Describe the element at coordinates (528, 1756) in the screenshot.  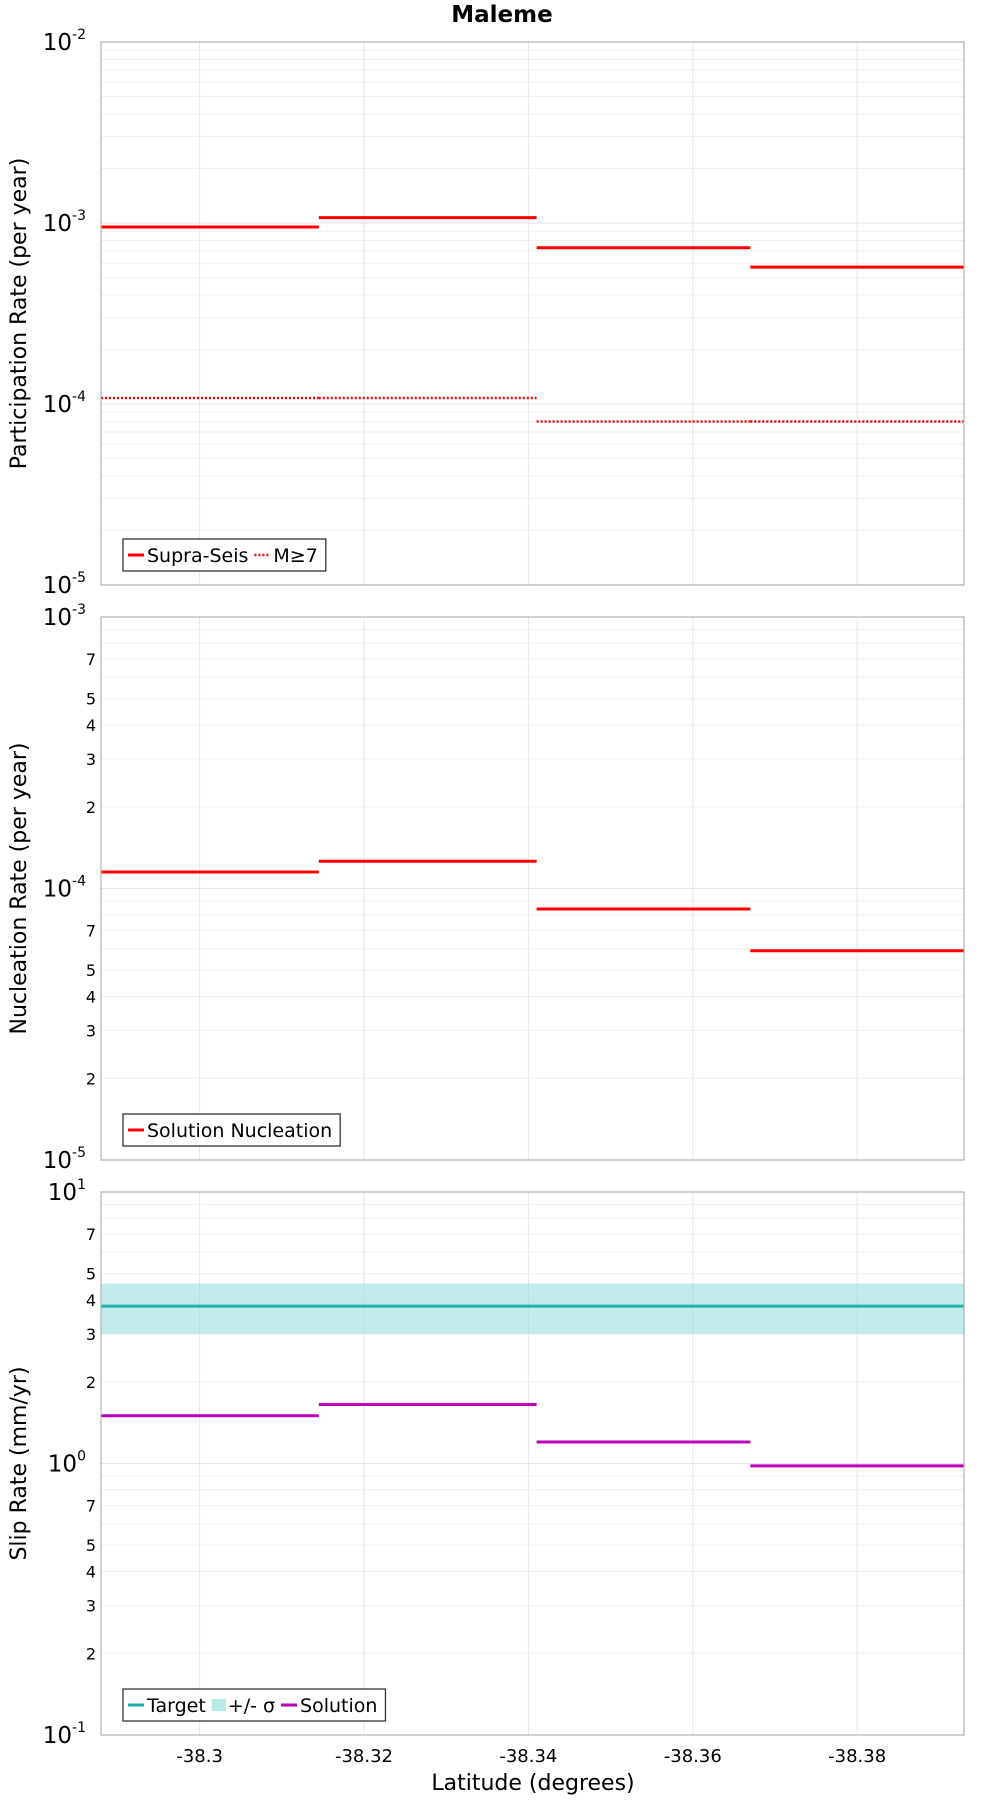
I see `x-tick-label: -38.34` at that location.